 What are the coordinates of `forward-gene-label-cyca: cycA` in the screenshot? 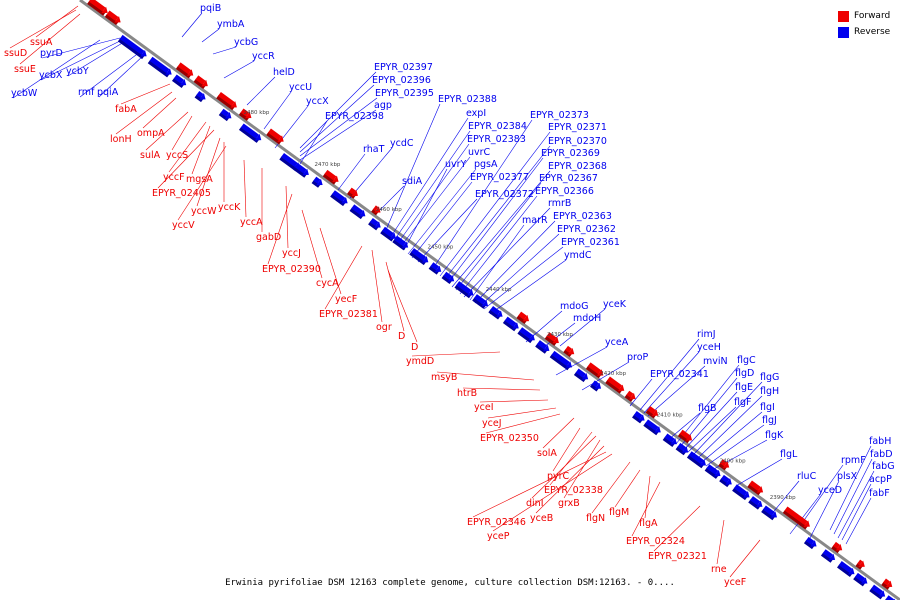 It's located at (327, 283).